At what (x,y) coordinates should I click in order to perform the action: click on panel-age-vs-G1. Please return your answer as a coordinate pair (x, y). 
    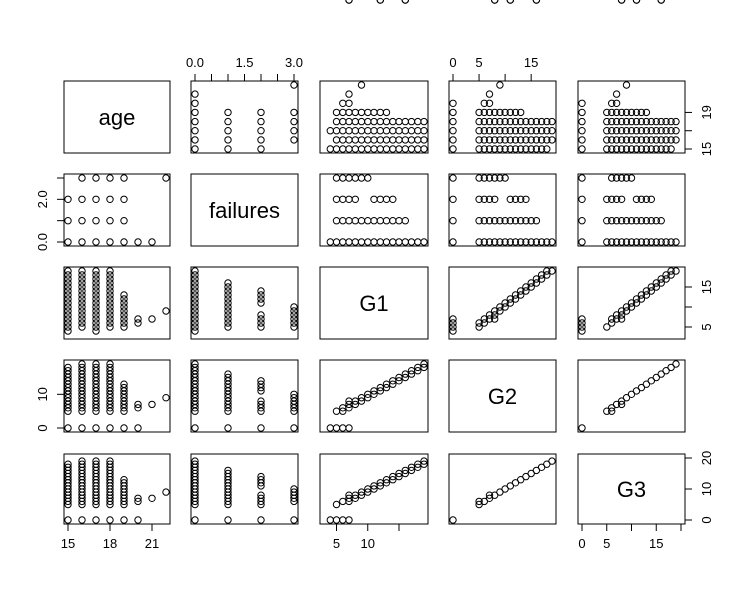
    Looking at the image, I should click on (374, 77).